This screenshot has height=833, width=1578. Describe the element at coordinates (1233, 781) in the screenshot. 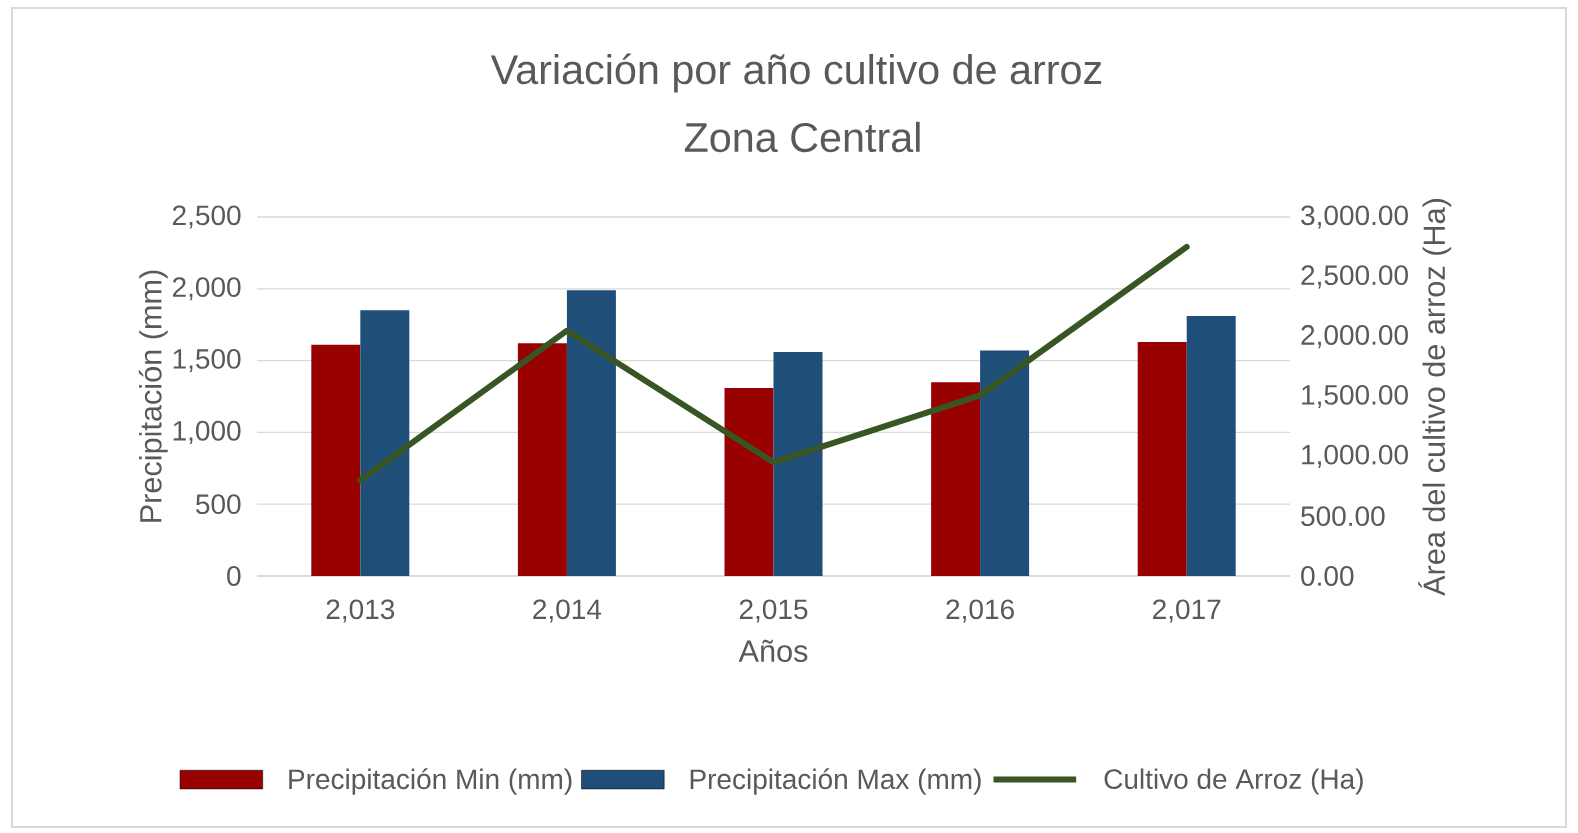

I see `legend-label: Cultivo de Arroz (Ha)` at that location.